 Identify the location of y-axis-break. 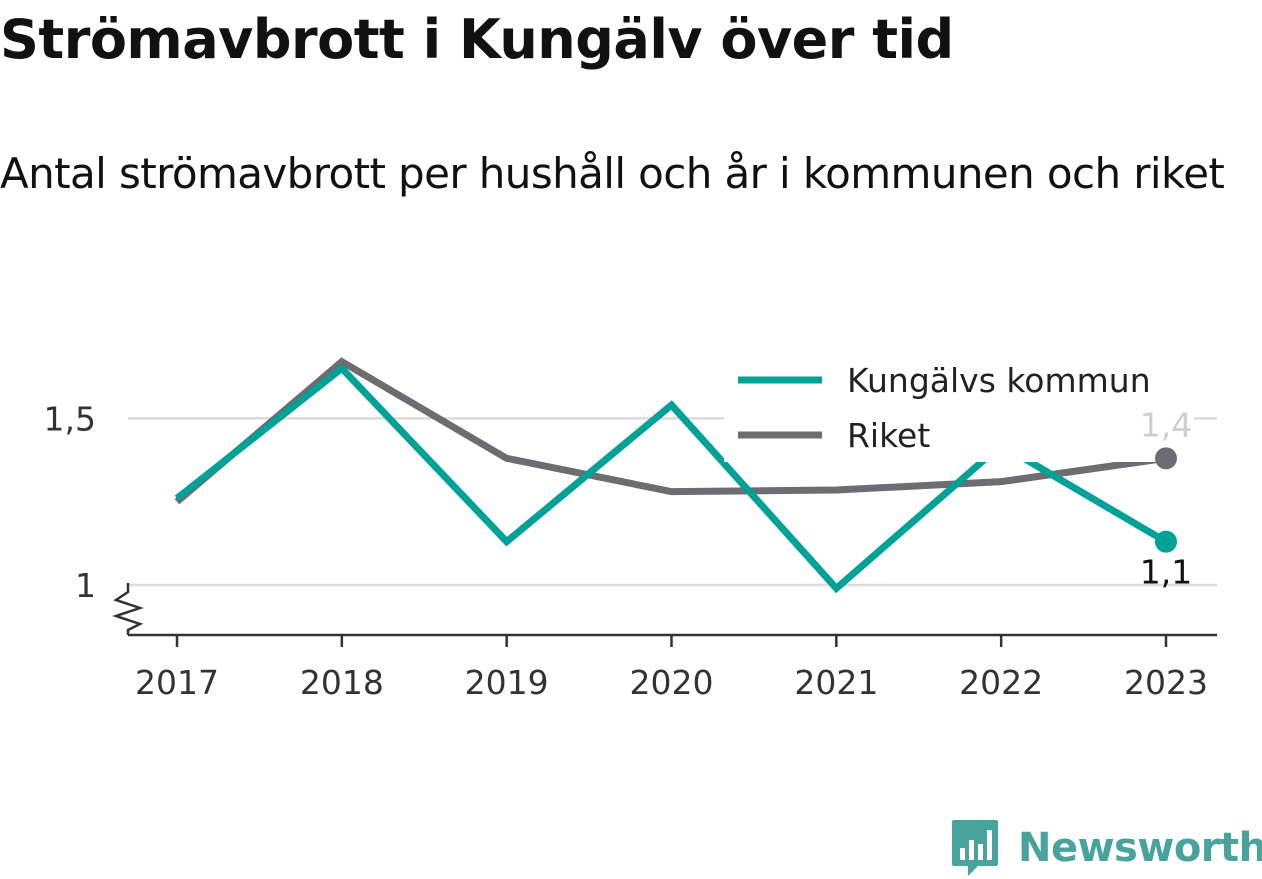
(128, 609).